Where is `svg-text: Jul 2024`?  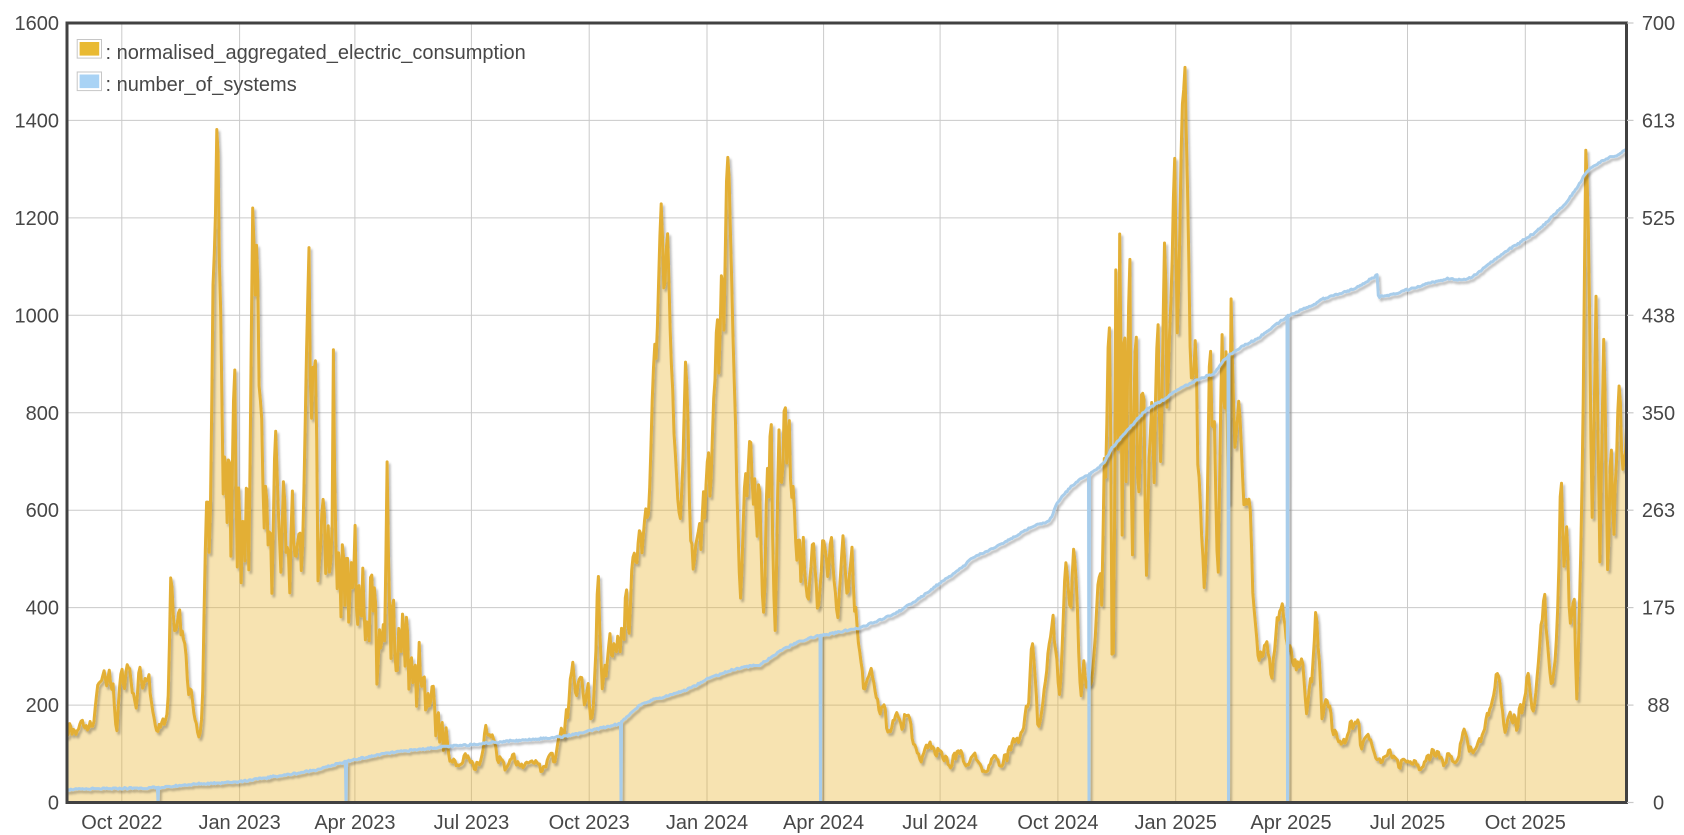
svg-text: Jul 2024 is located at coordinates (940, 823).